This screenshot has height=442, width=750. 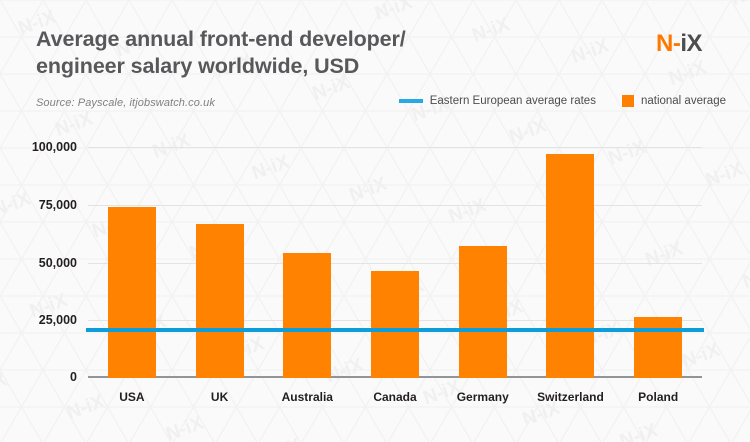 What do you see at coordinates (125, 103) in the screenshot?
I see `source-note: Source: Payscale, itjobswatch.co.uk` at bounding box center [125, 103].